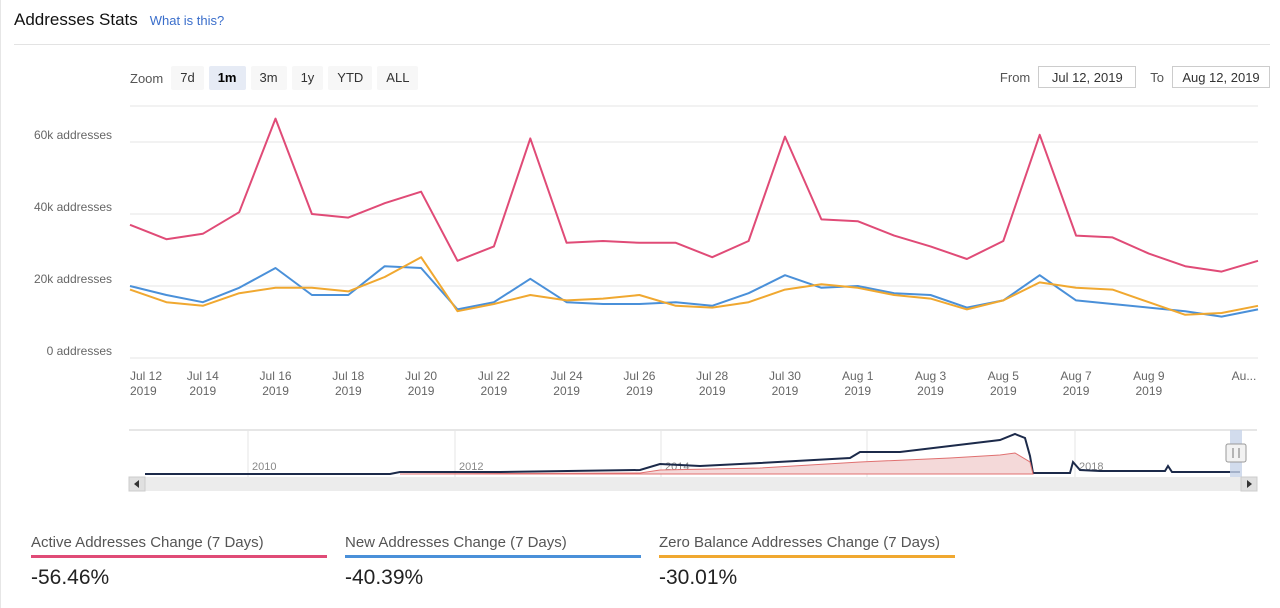  Describe the element at coordinates (227, 78) in the screenshot. I see `zoom-1m-button: 1m` at that location.